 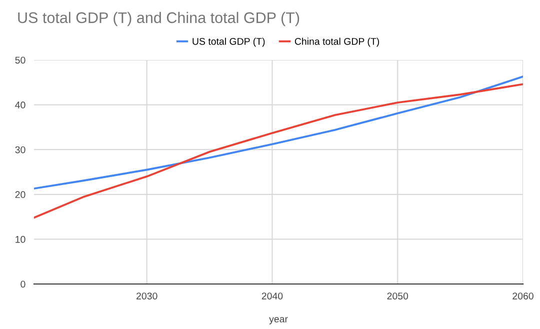 What do you see at coordinates (23, 284) in the screenshot?
I see `y-tick-label: 0` at bounding box center [23, 284].